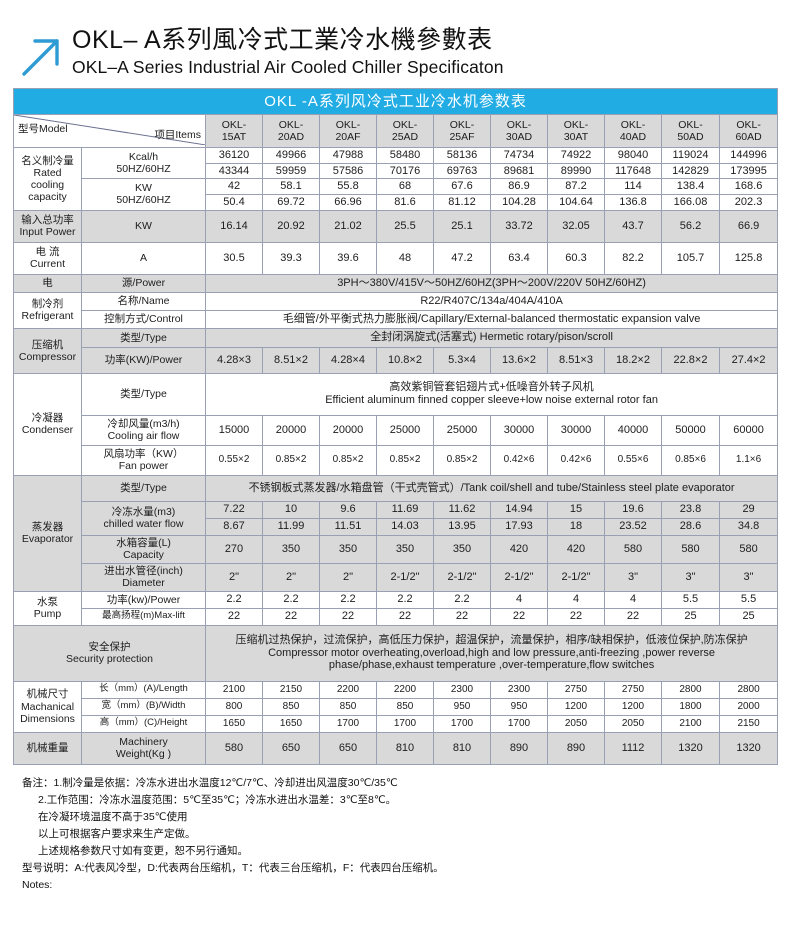 This screenshot has width=790, height=931. I want to click on corner-model-label: 型号Model, so click(43, 129).